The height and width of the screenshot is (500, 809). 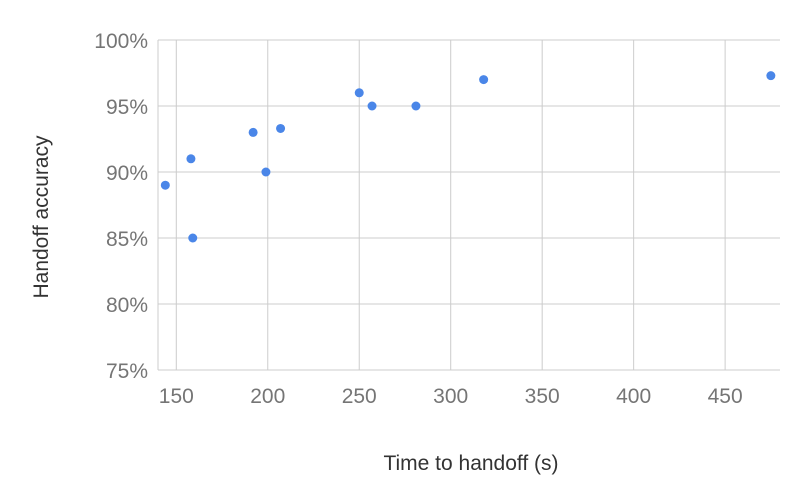 I want to click on x-tick-label-350: 350, so click(x=542, y=396).